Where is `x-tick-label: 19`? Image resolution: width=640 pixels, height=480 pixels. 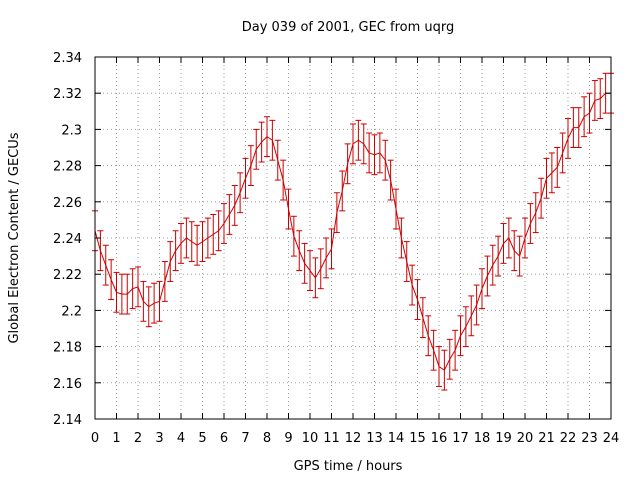
x-tick-label: 19 is located at coordinates (503, 438).